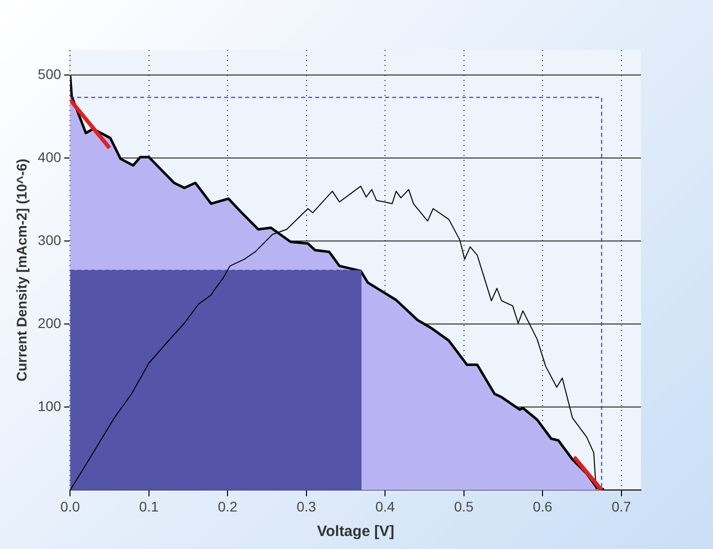 This screenshot has width=713, height=549. Describe the element at coordinates (622, 506) in the screenshot. I see `x-tick-label: 0.7` at that location.